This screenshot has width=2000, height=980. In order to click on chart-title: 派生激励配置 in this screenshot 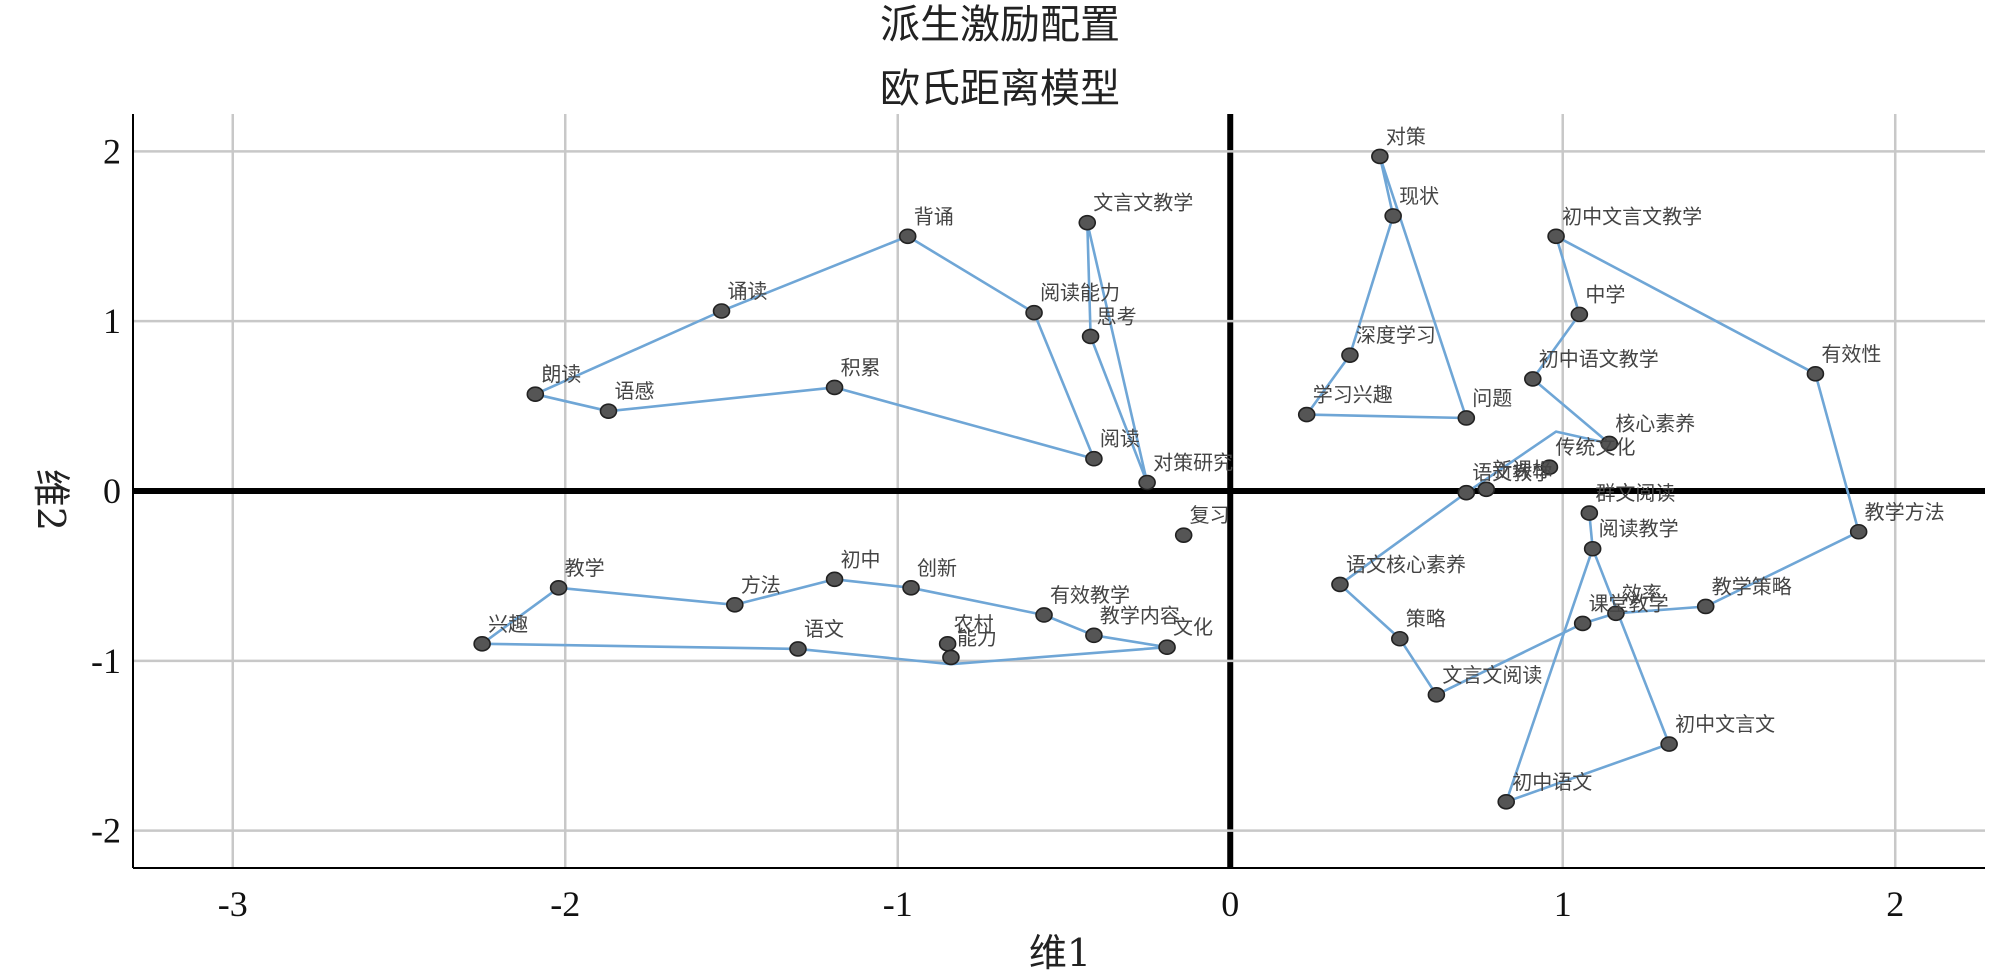, I will do `click(1000, 25)`.